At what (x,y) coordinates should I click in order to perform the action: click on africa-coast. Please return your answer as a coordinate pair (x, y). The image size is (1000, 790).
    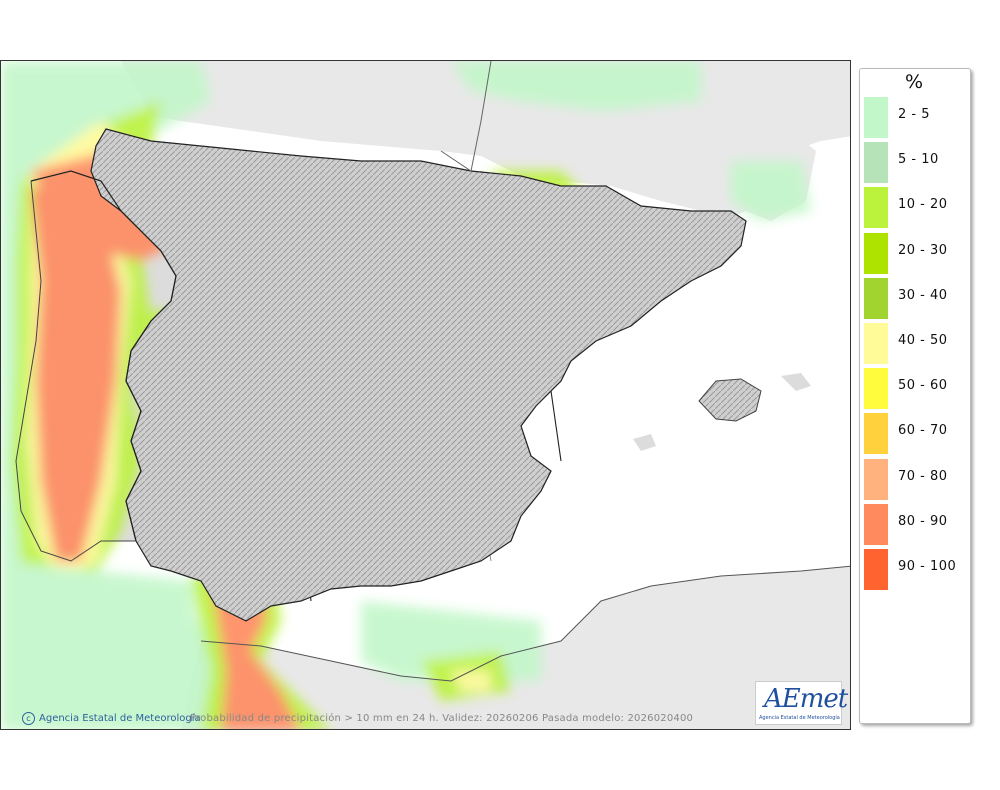
    Looking at the image, I should click on (525, 623).